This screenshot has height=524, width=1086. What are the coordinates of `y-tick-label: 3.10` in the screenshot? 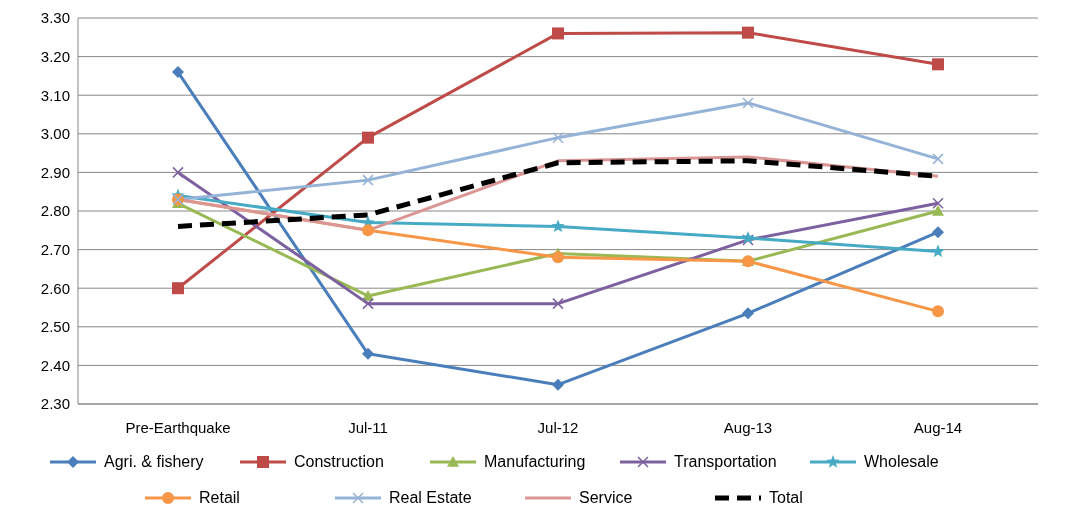 It's located at (55, 95).